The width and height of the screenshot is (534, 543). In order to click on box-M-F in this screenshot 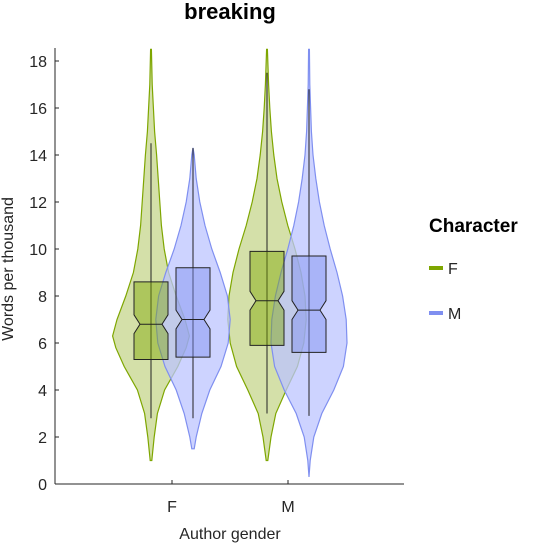, I will do `click(193, 312)`.